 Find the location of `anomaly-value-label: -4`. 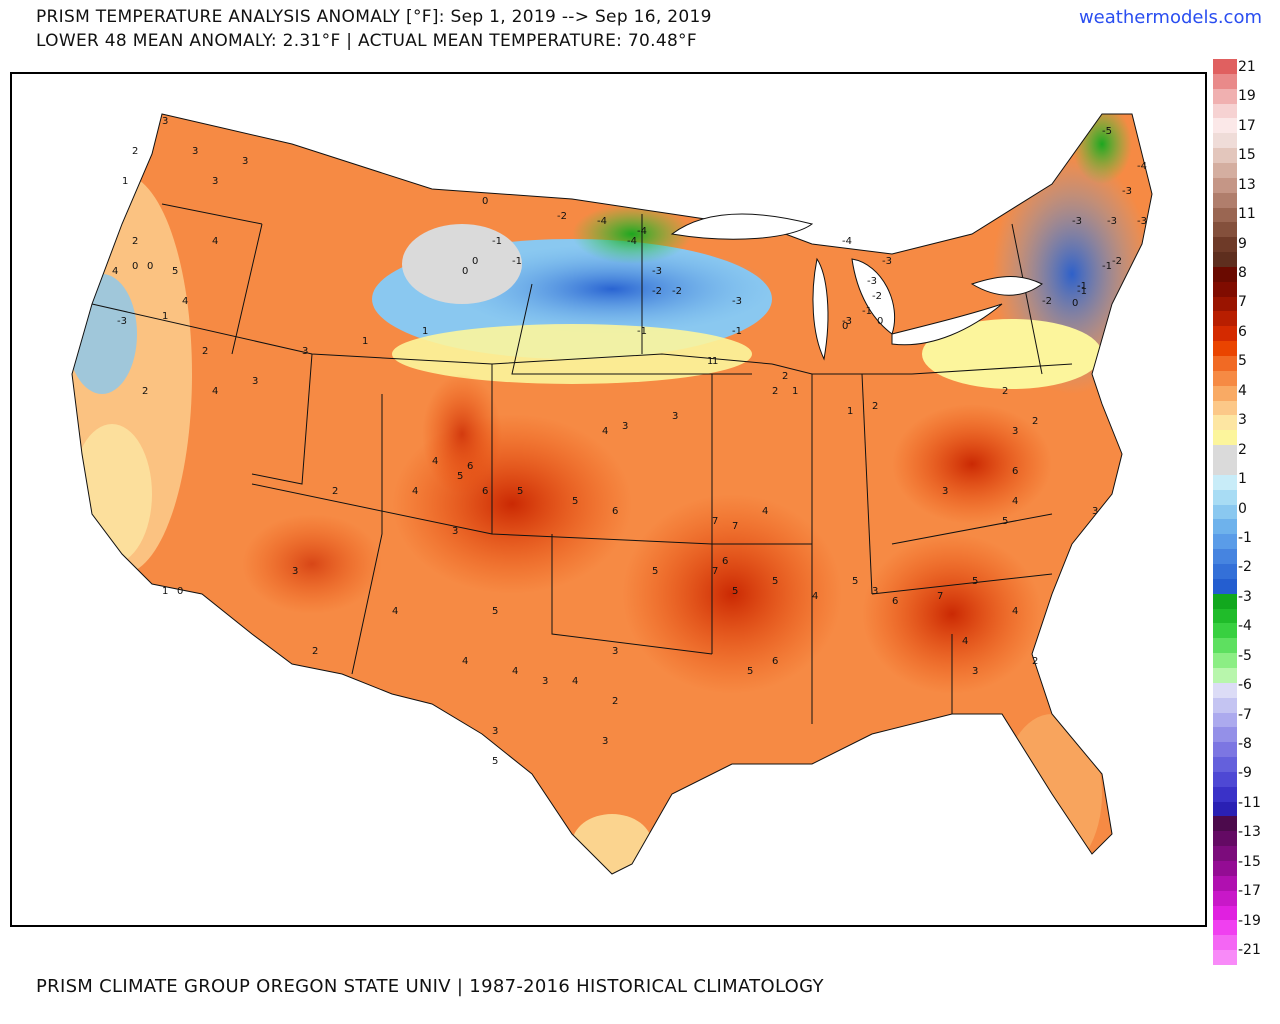

anomaly-value-label: -4 is located at coordinates (642, 231).